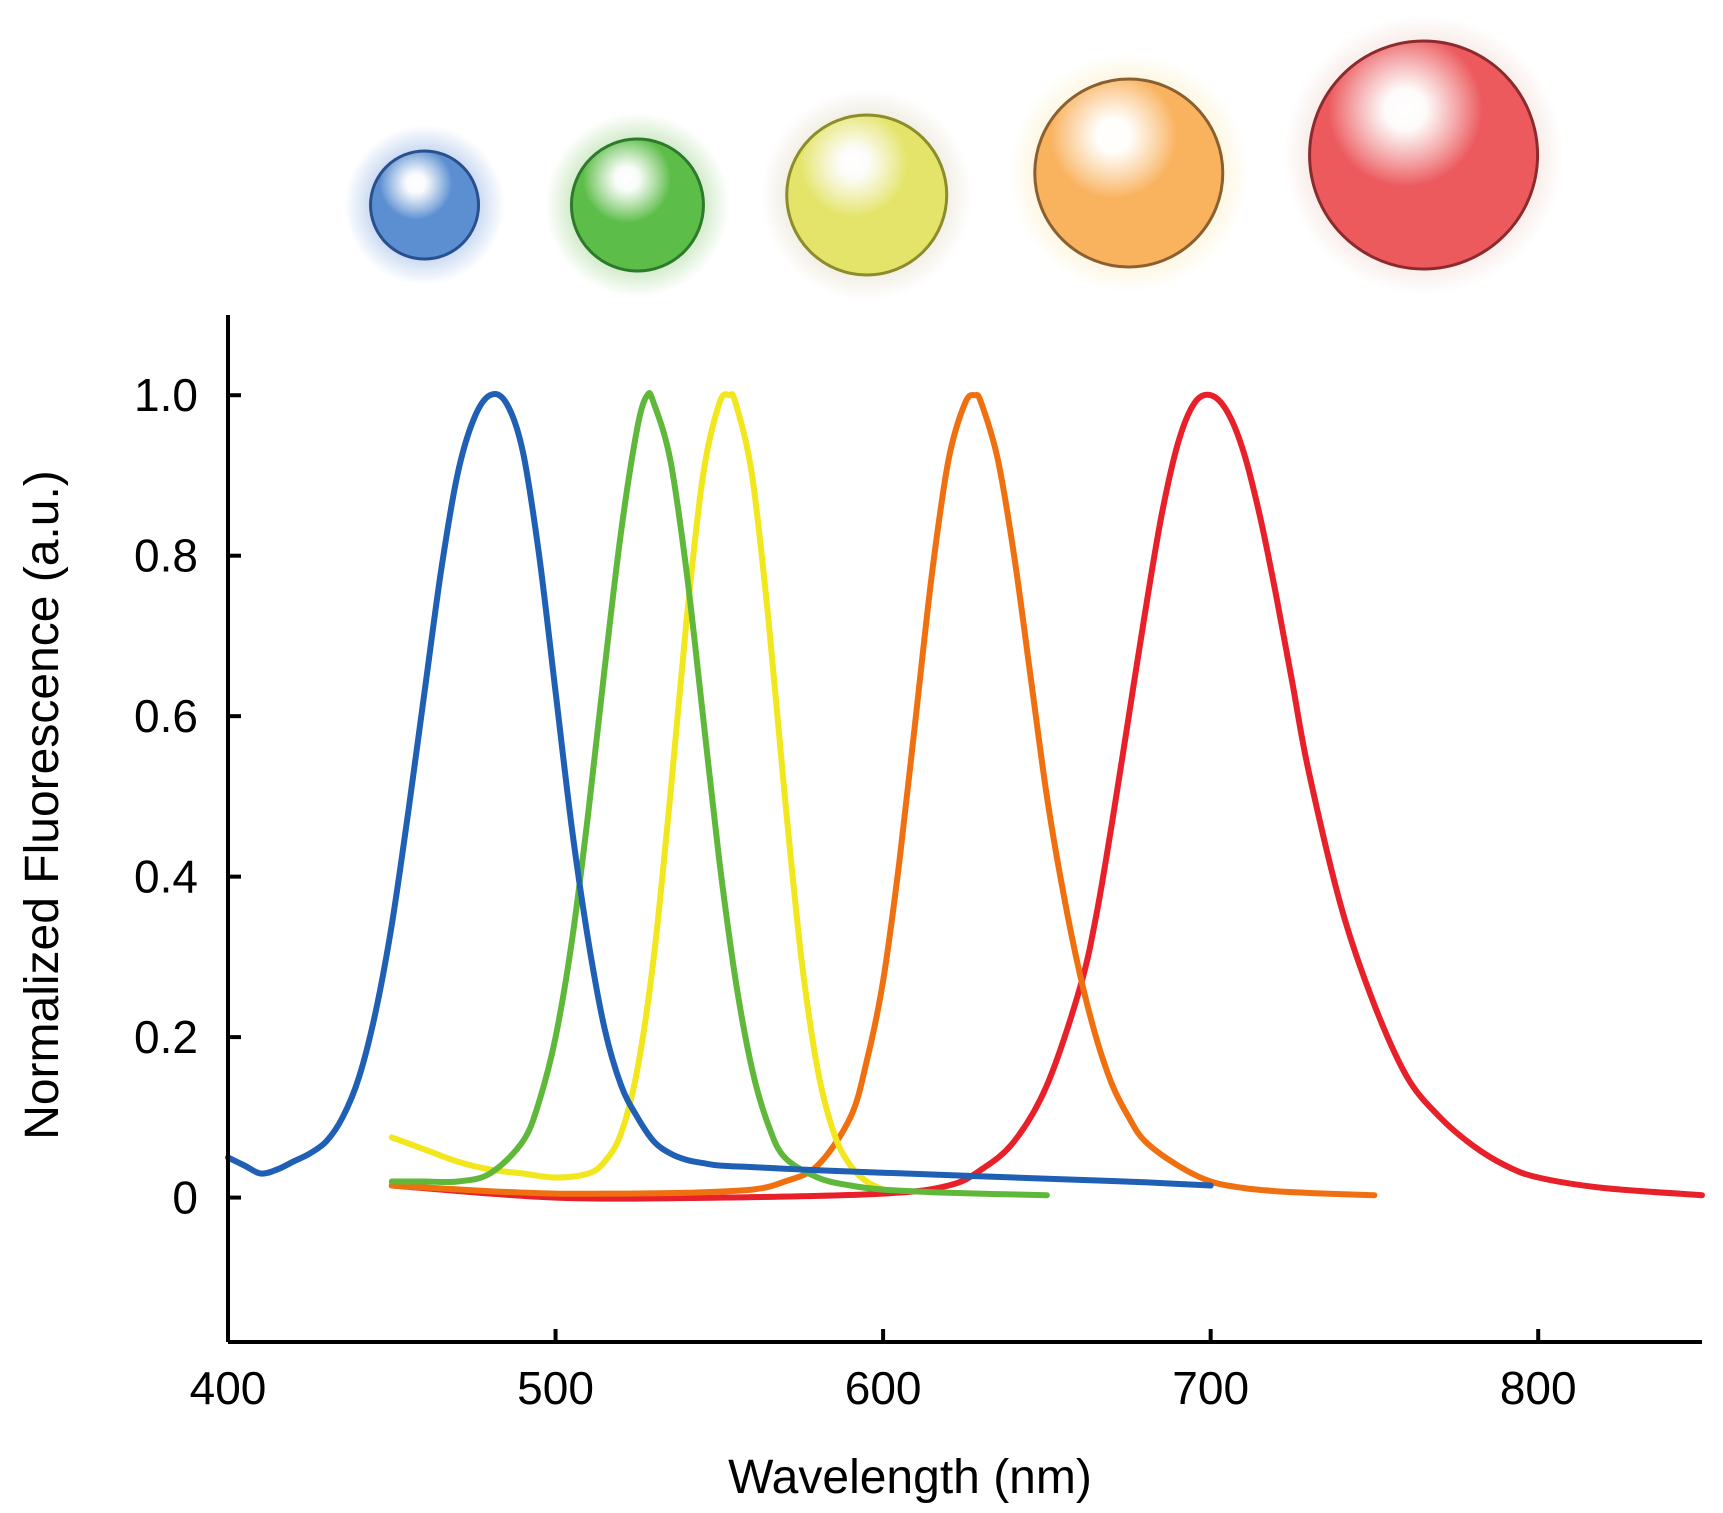 Image resolution: width=1723 pixels, height=1513 pixels. I want to click on green-dot-body, so click(637, 205).